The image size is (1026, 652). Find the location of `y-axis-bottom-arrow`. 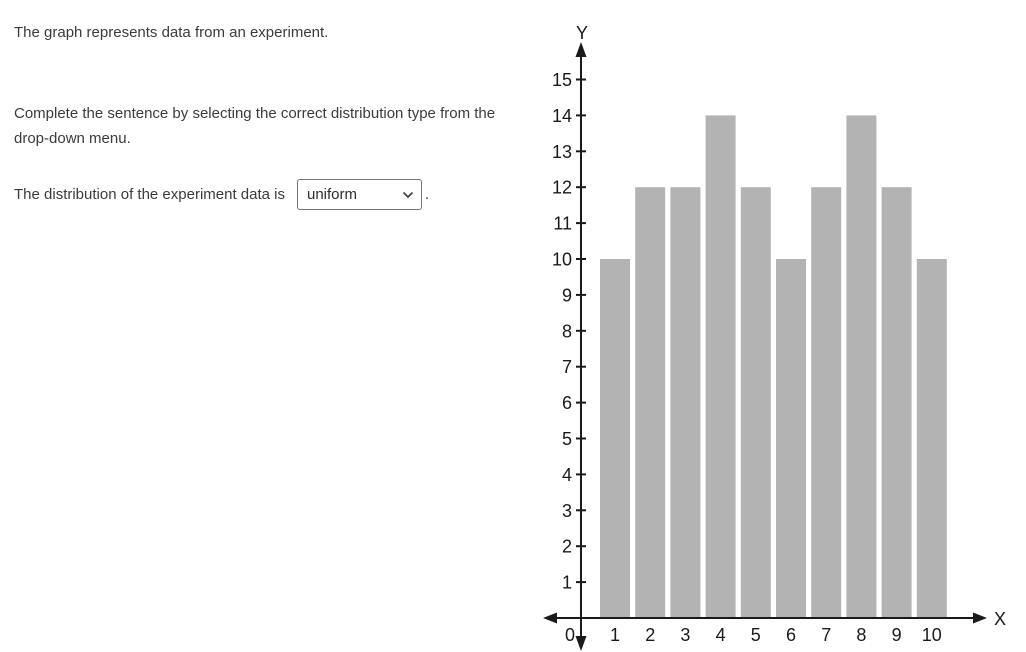

y-axis-bottom-arrow is located at coordinates (581, 643).